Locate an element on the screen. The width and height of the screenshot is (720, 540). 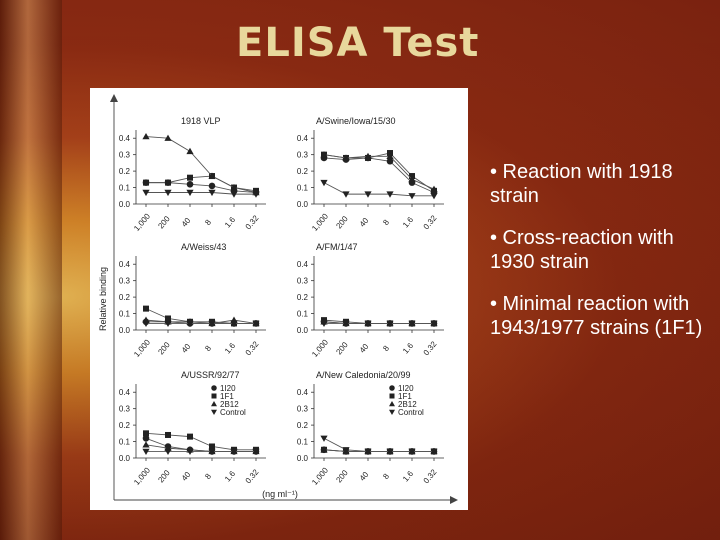
y-axis-arrow is located at coordinates (114, 98).